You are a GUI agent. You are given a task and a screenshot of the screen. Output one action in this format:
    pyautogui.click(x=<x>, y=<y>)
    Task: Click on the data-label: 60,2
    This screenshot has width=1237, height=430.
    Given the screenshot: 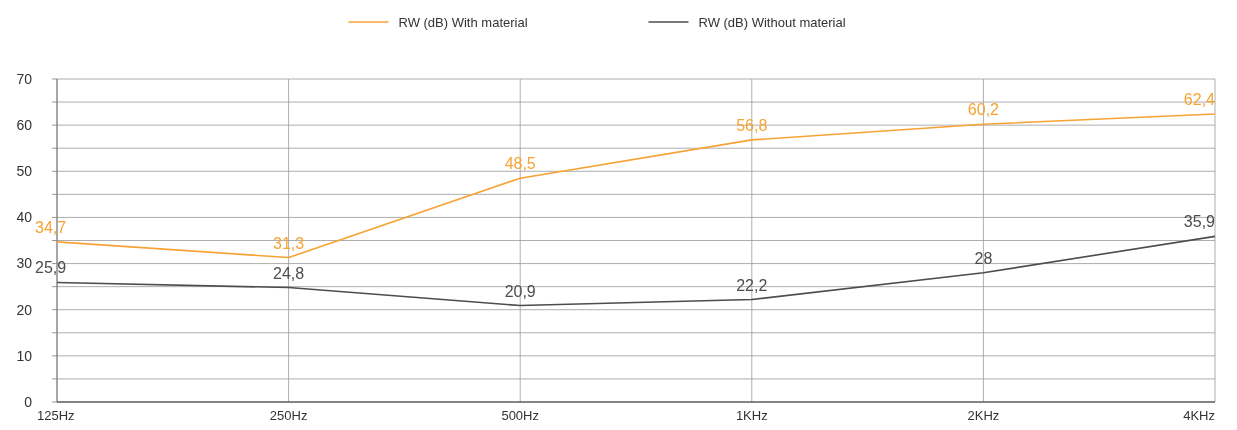 What is the action you would take?
    pyautogui.click(x=983, y=110)
    